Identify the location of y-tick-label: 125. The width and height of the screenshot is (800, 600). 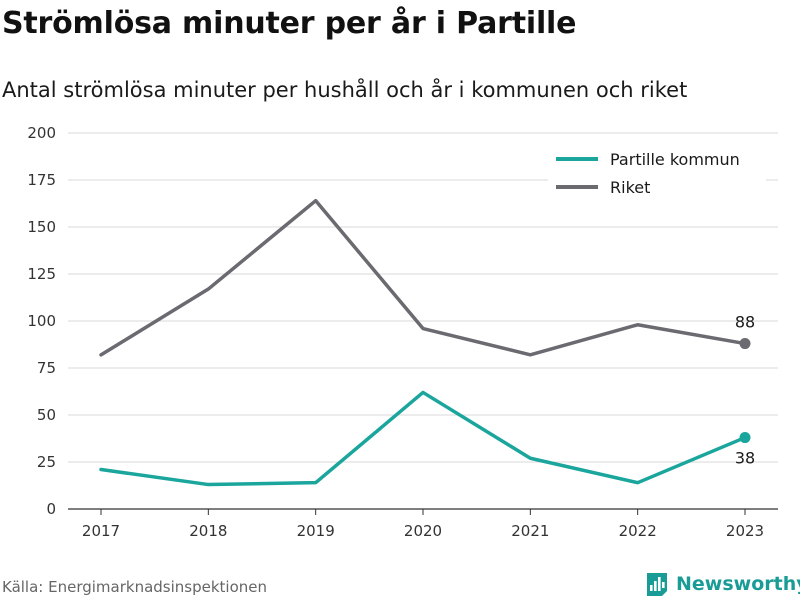
(41, 274).